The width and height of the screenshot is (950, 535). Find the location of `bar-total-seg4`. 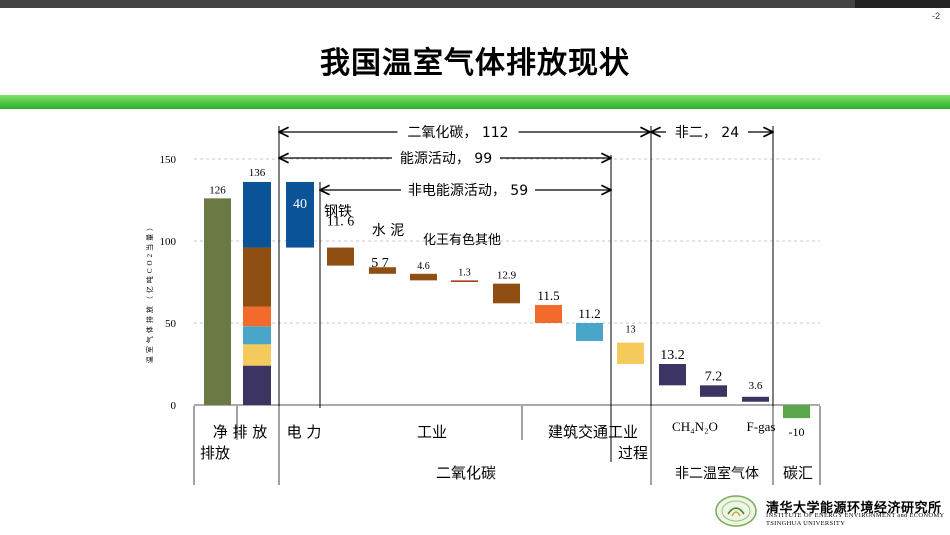

bar-total-seg4 is located at coordinates (257, 316).